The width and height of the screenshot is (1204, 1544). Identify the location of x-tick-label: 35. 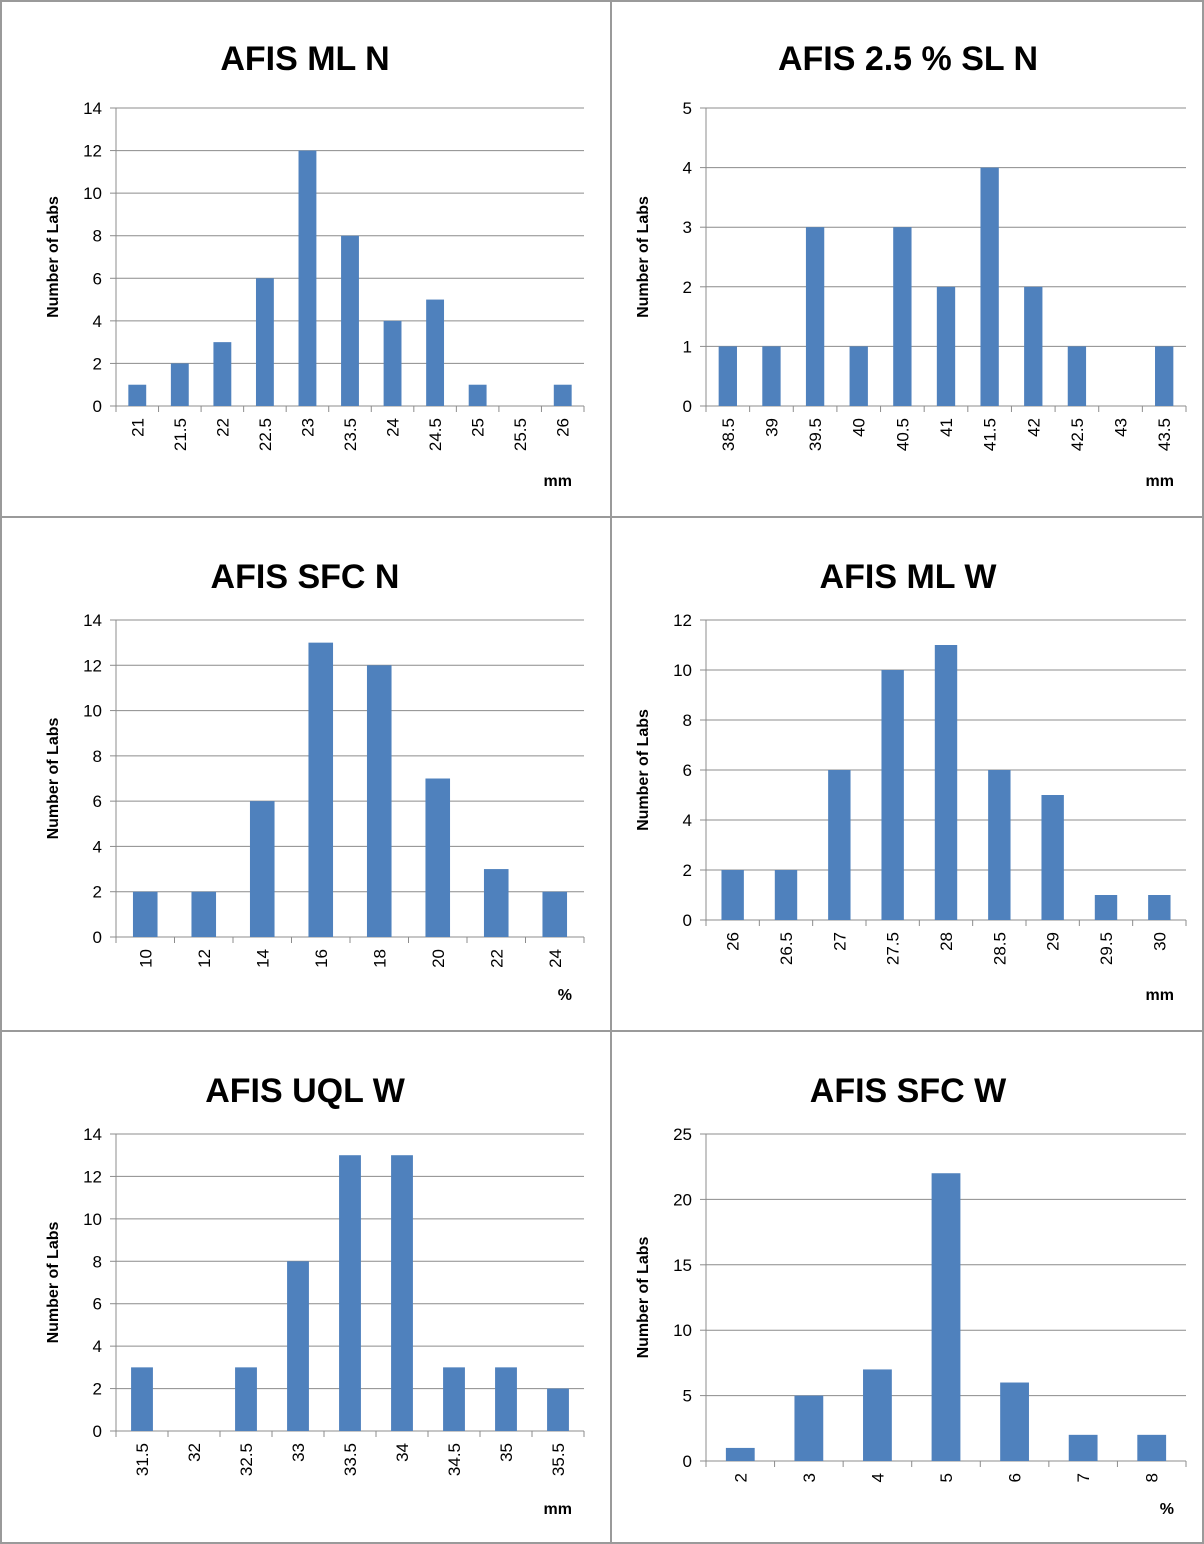
(506, 1452).